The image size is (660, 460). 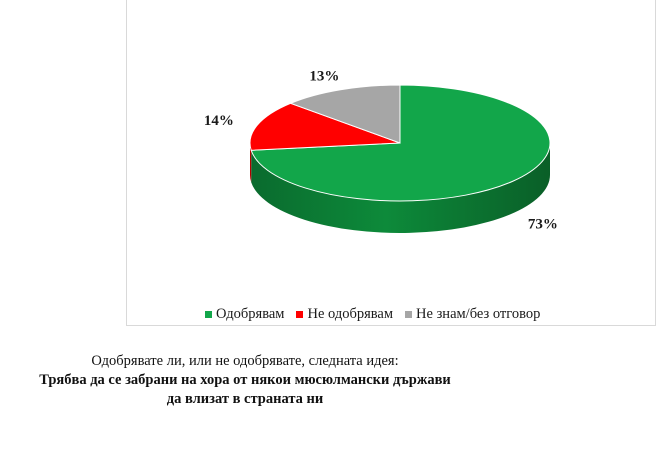 I want to click on legend-item-disapprove: Не одобрявам, so click(x=344, y=314).